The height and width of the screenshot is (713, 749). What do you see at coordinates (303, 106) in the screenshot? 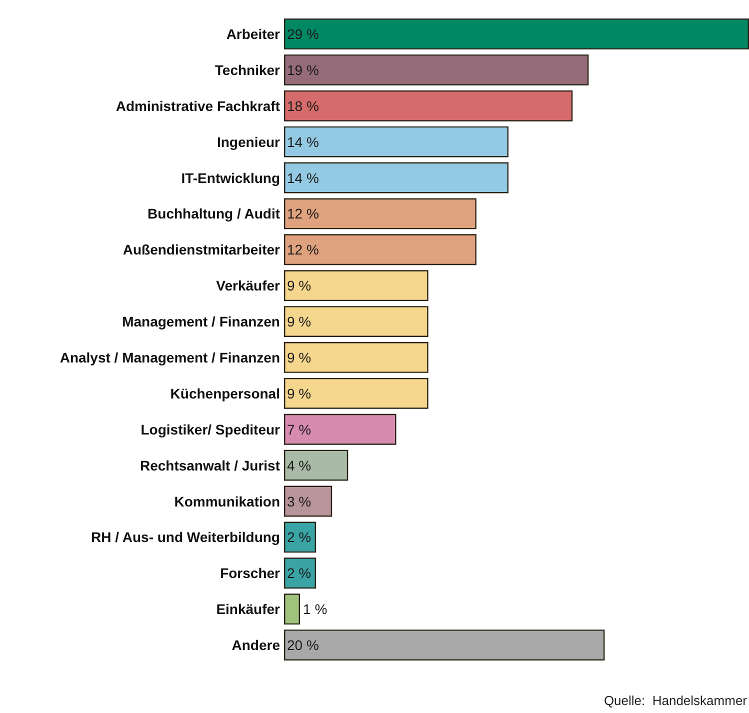
I see `data-label: 18 %` at bounding box center [303, 106].